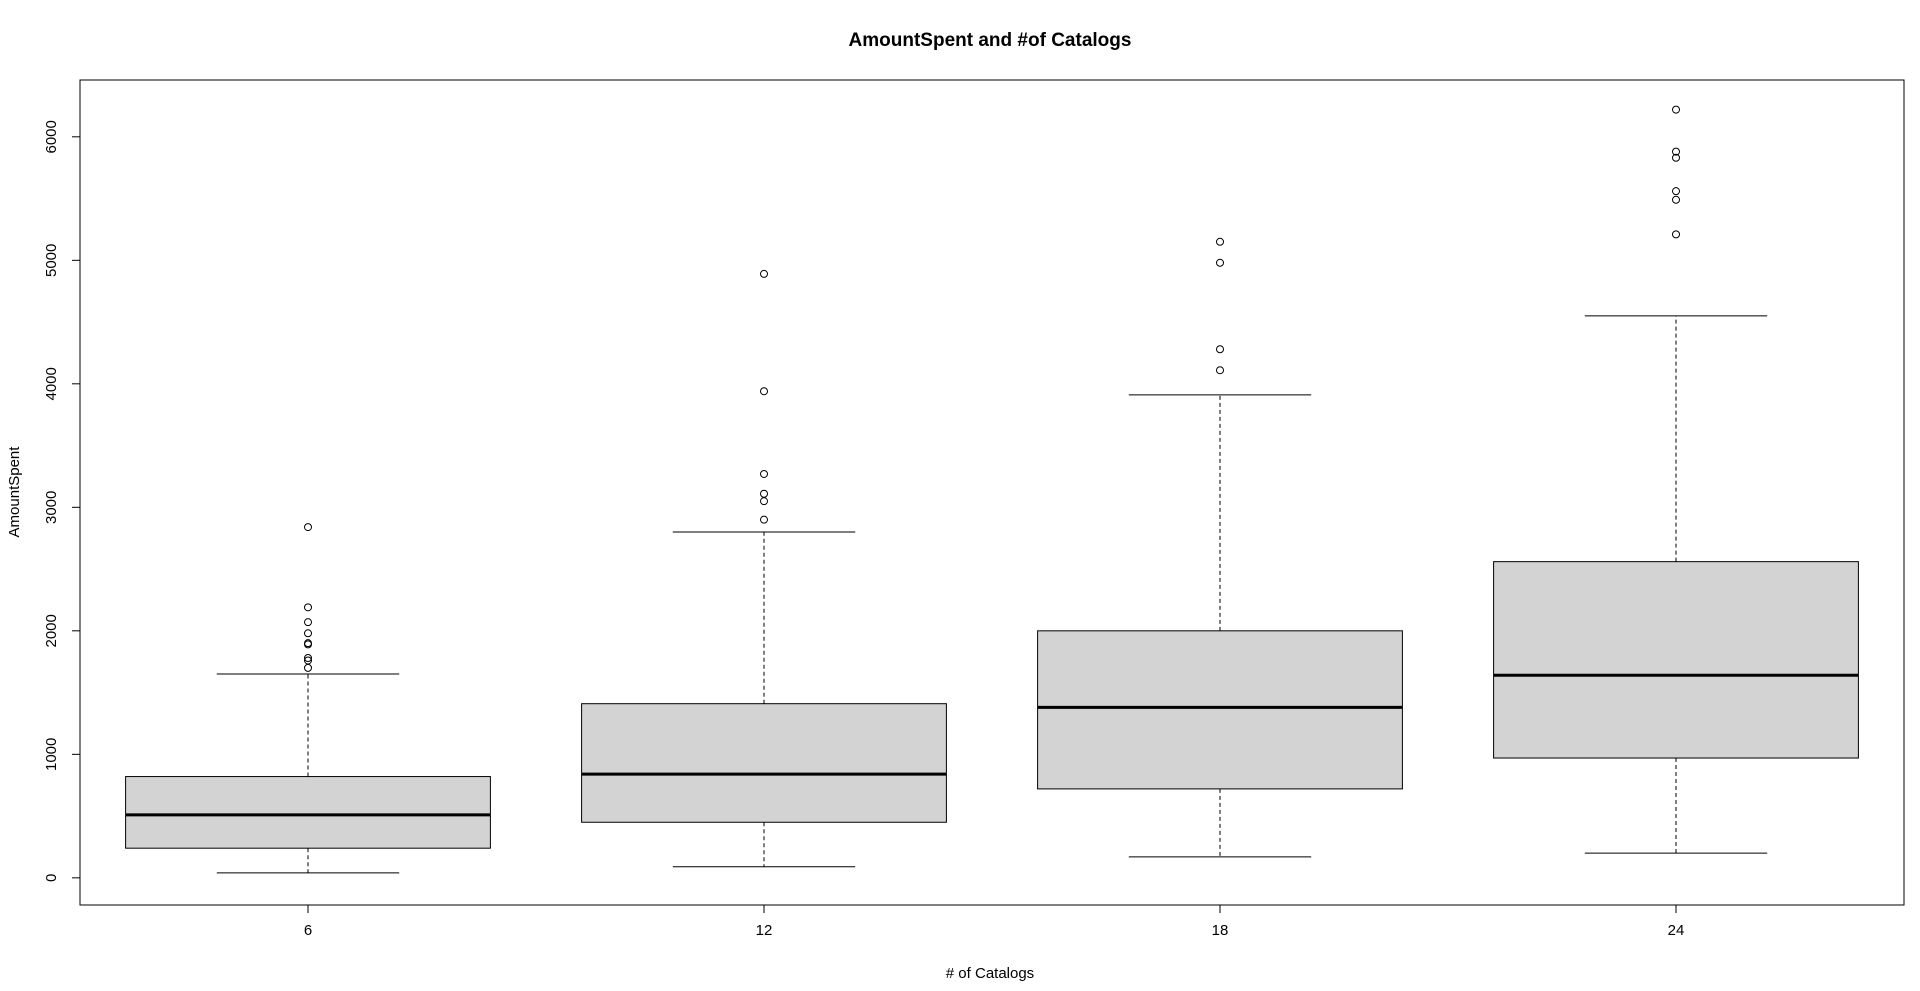 This screenshot has width=1920, height=991. Describe the element at coordinates (51, 507) in the screenshot. I see `y-tick-label: 3000` at that location.